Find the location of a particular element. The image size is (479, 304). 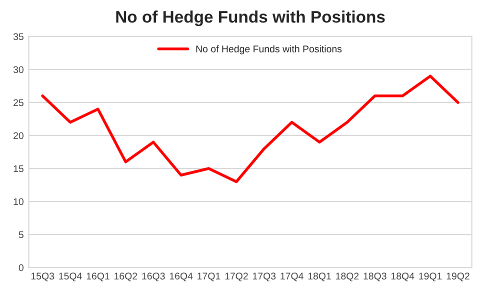

y-tick-label: 0 is located at coordinates (21, 268).